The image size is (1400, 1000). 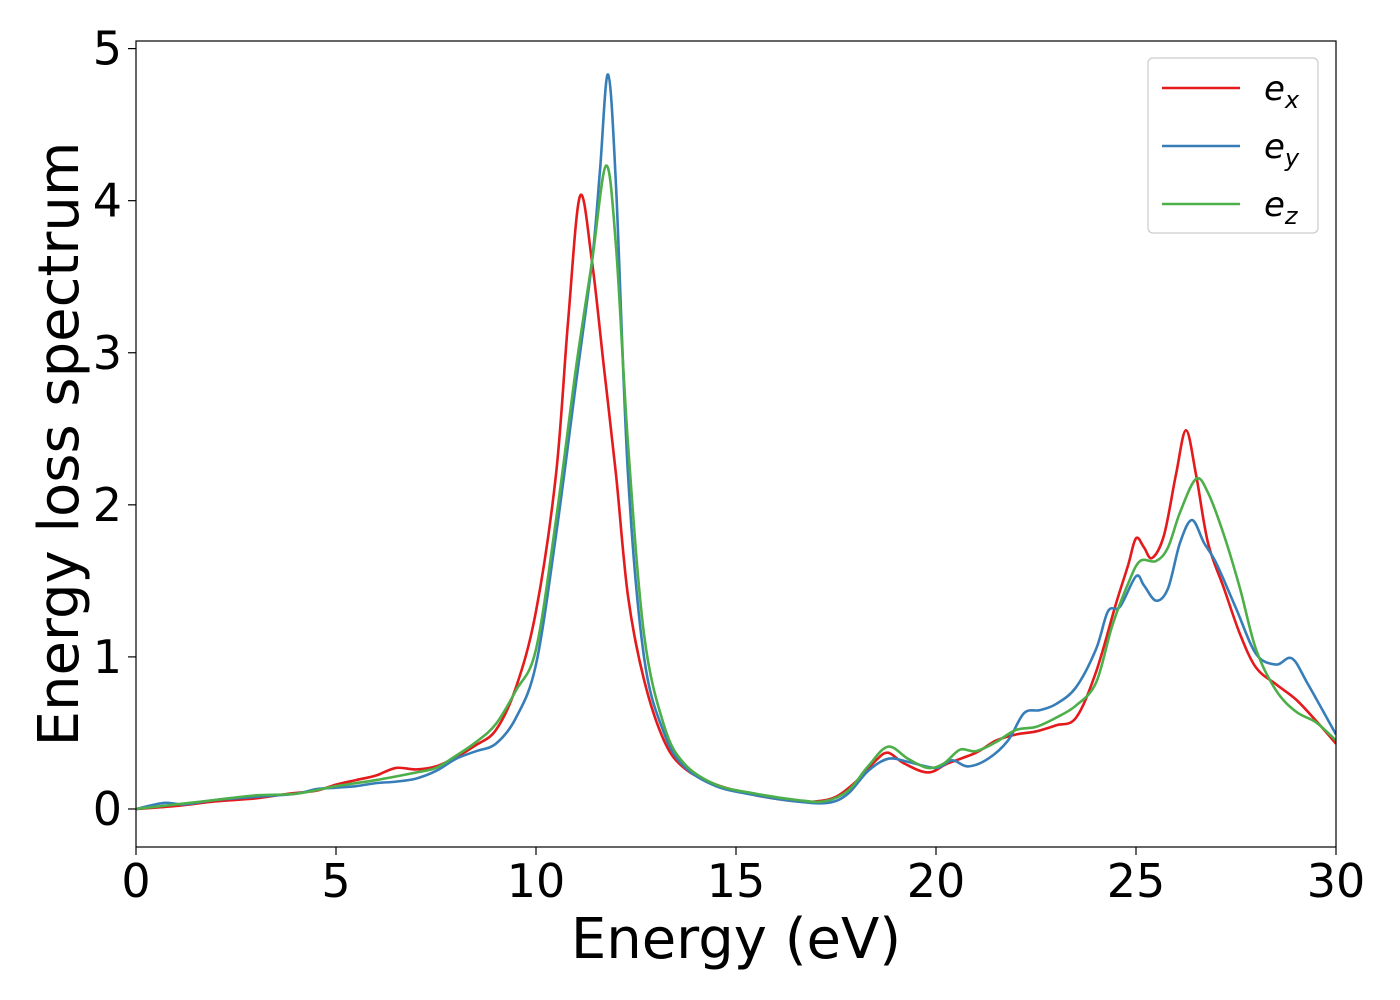 What do you see at coordinates (1233, 145) in the screenshot?
I see `legend: ex ey ez` at bounding box center [1233, 145].